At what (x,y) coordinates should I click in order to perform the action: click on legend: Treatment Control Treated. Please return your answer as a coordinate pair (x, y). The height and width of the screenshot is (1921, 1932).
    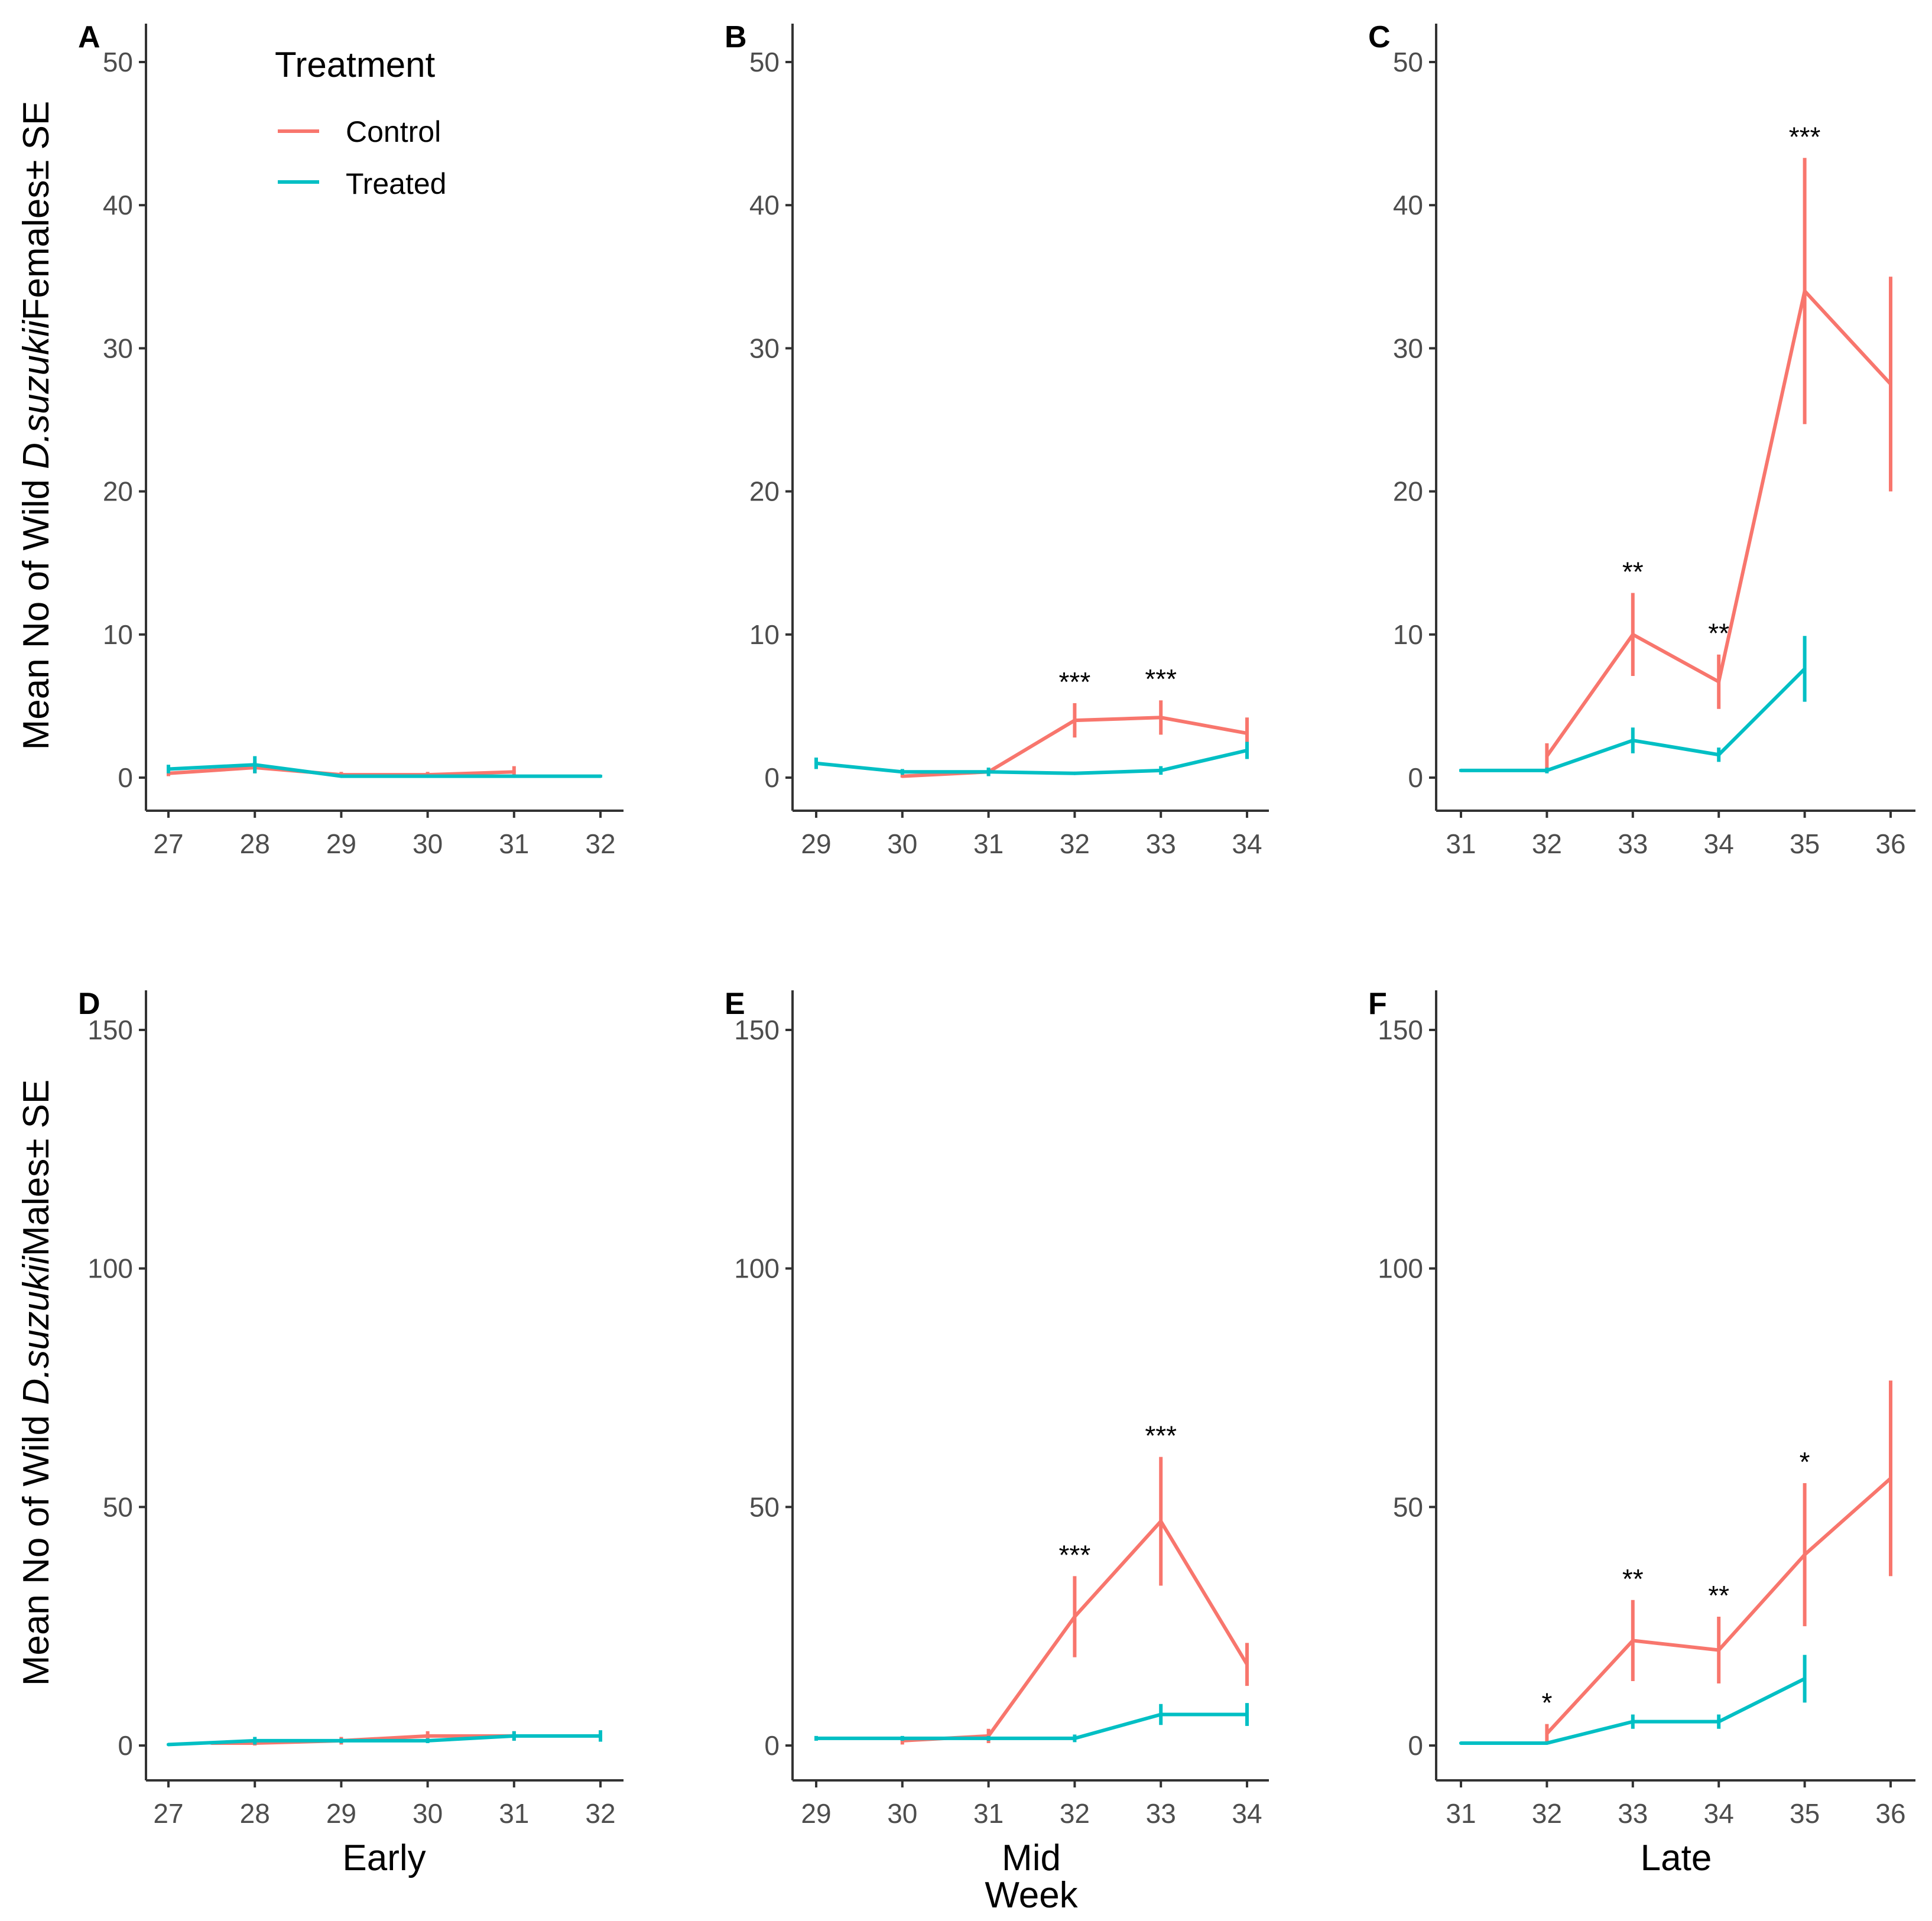
    Looking at the image, I should click on (360, 123).